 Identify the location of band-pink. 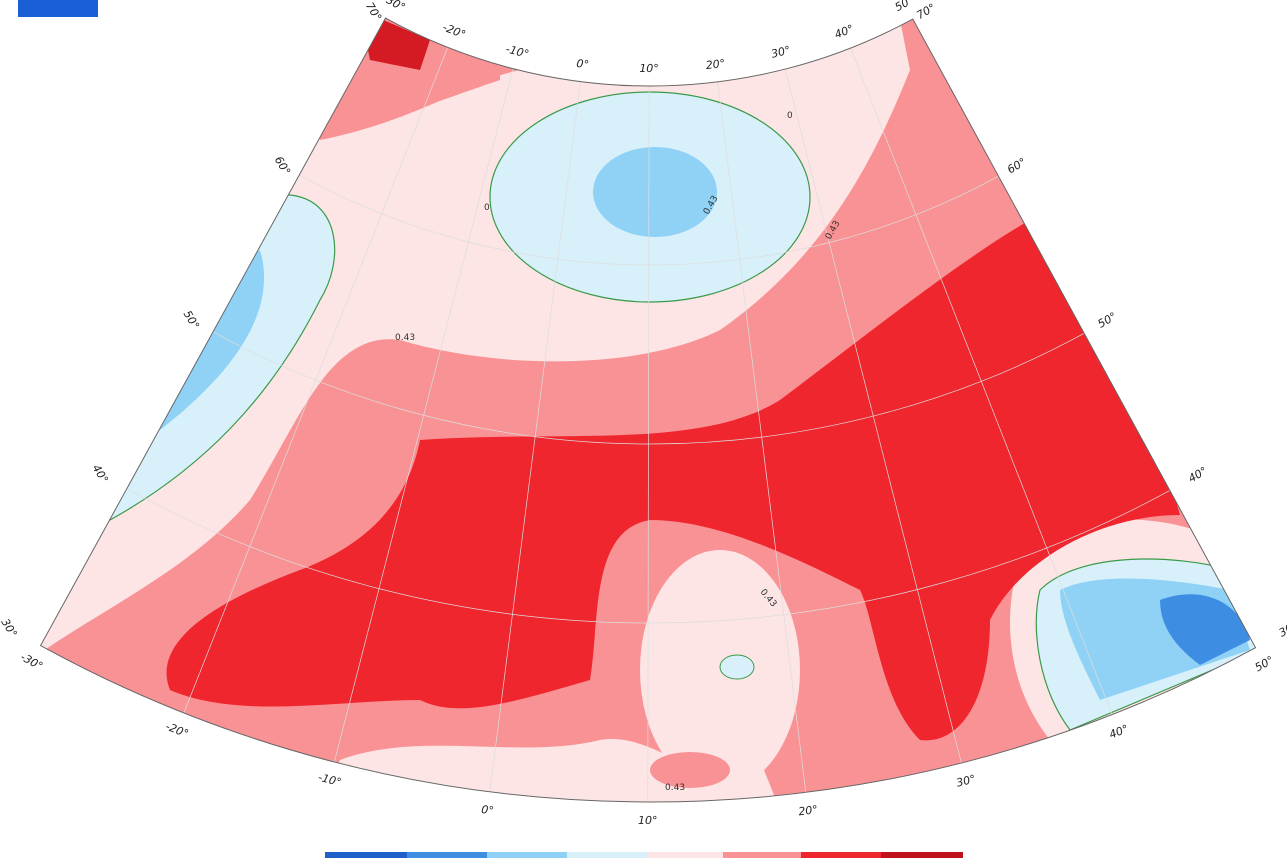
(690, 770).